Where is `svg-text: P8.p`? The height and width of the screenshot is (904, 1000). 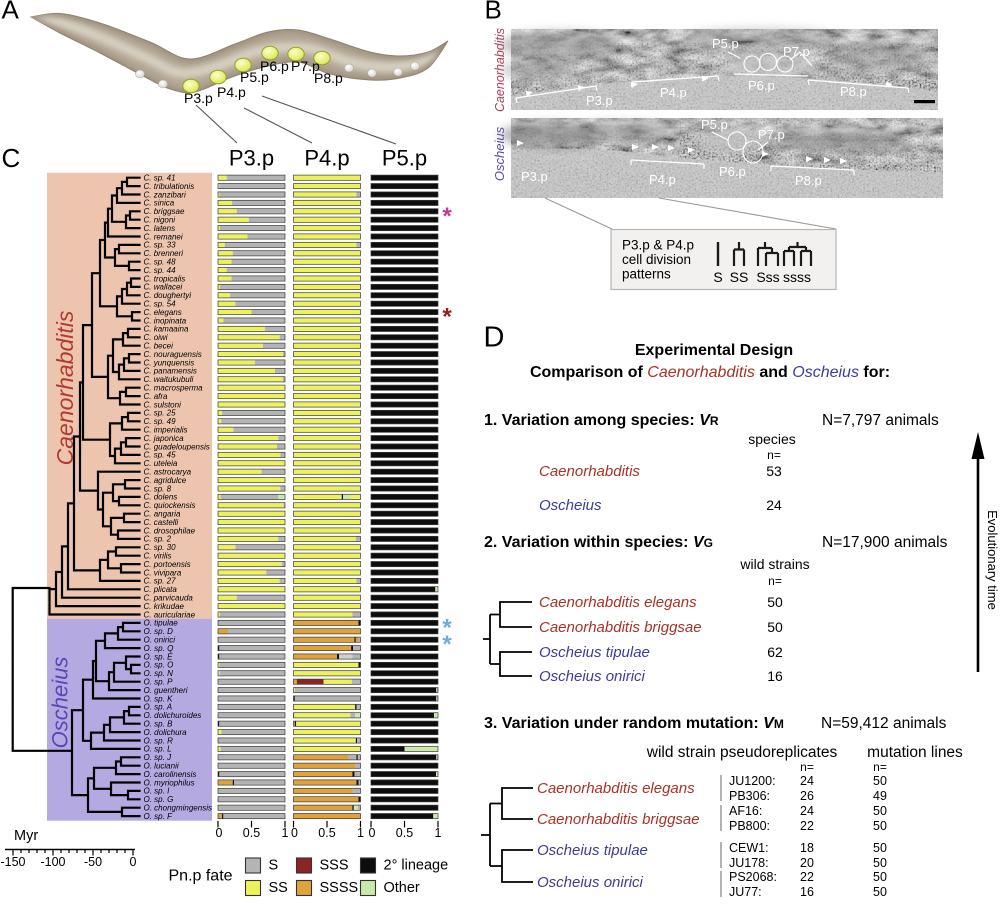
svg-text: P8.p is located at coordinates (853, 91).